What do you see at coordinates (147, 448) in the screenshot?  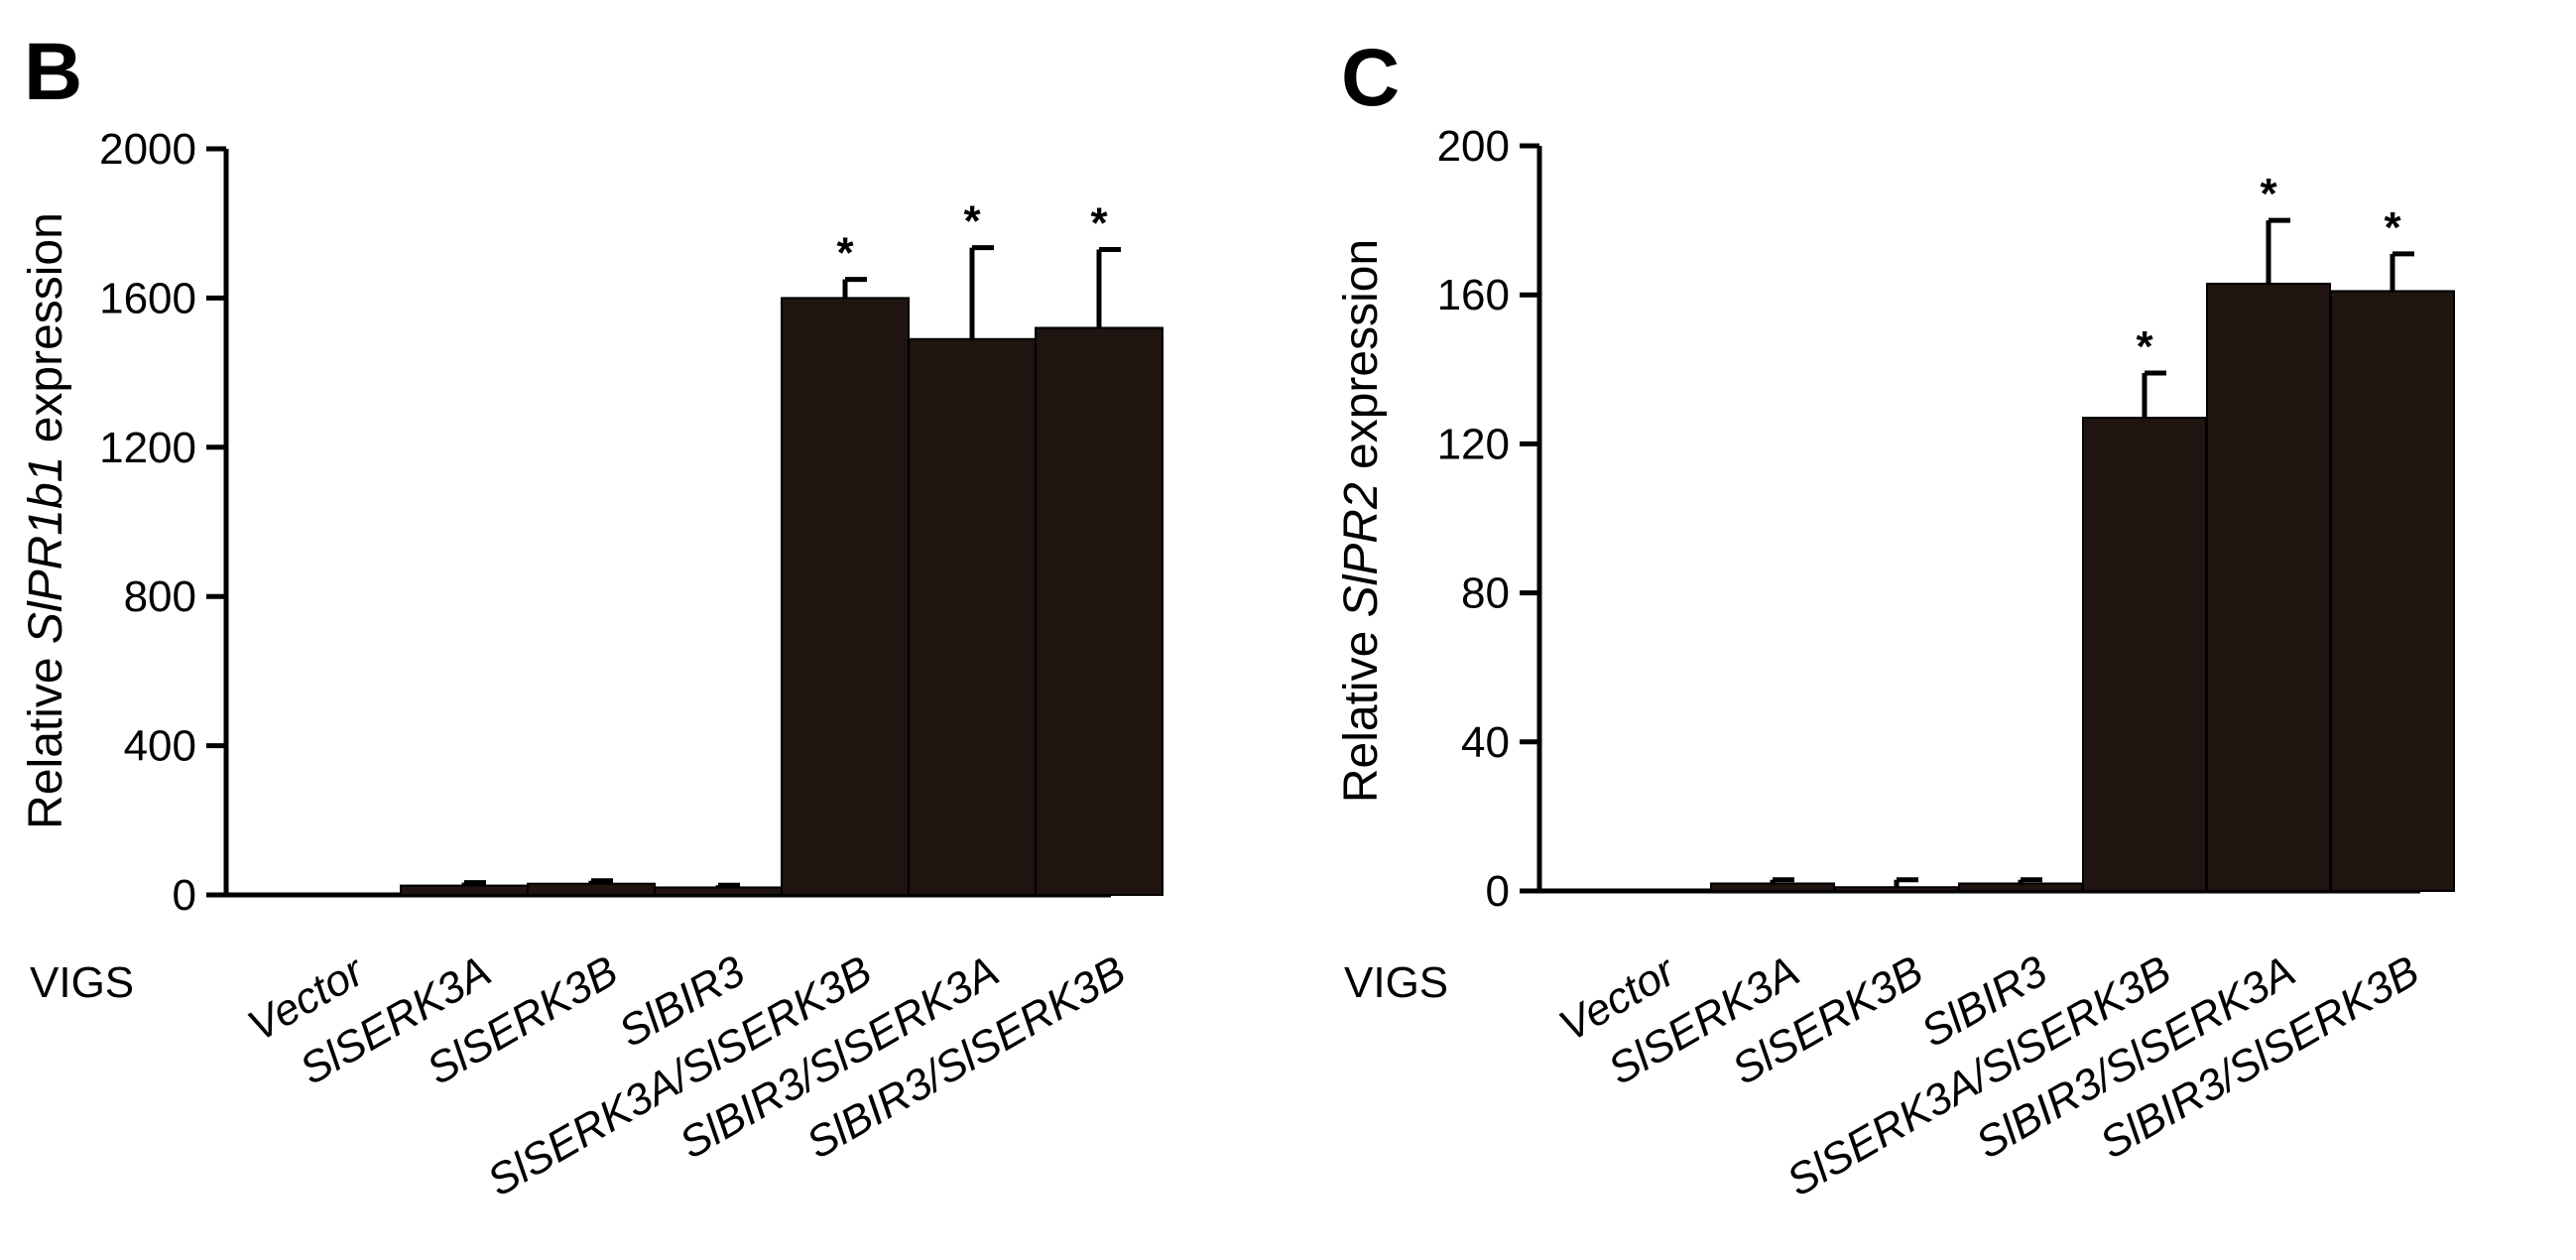 I see `y-tick-label: 1200` at bounding box center [147, 448].